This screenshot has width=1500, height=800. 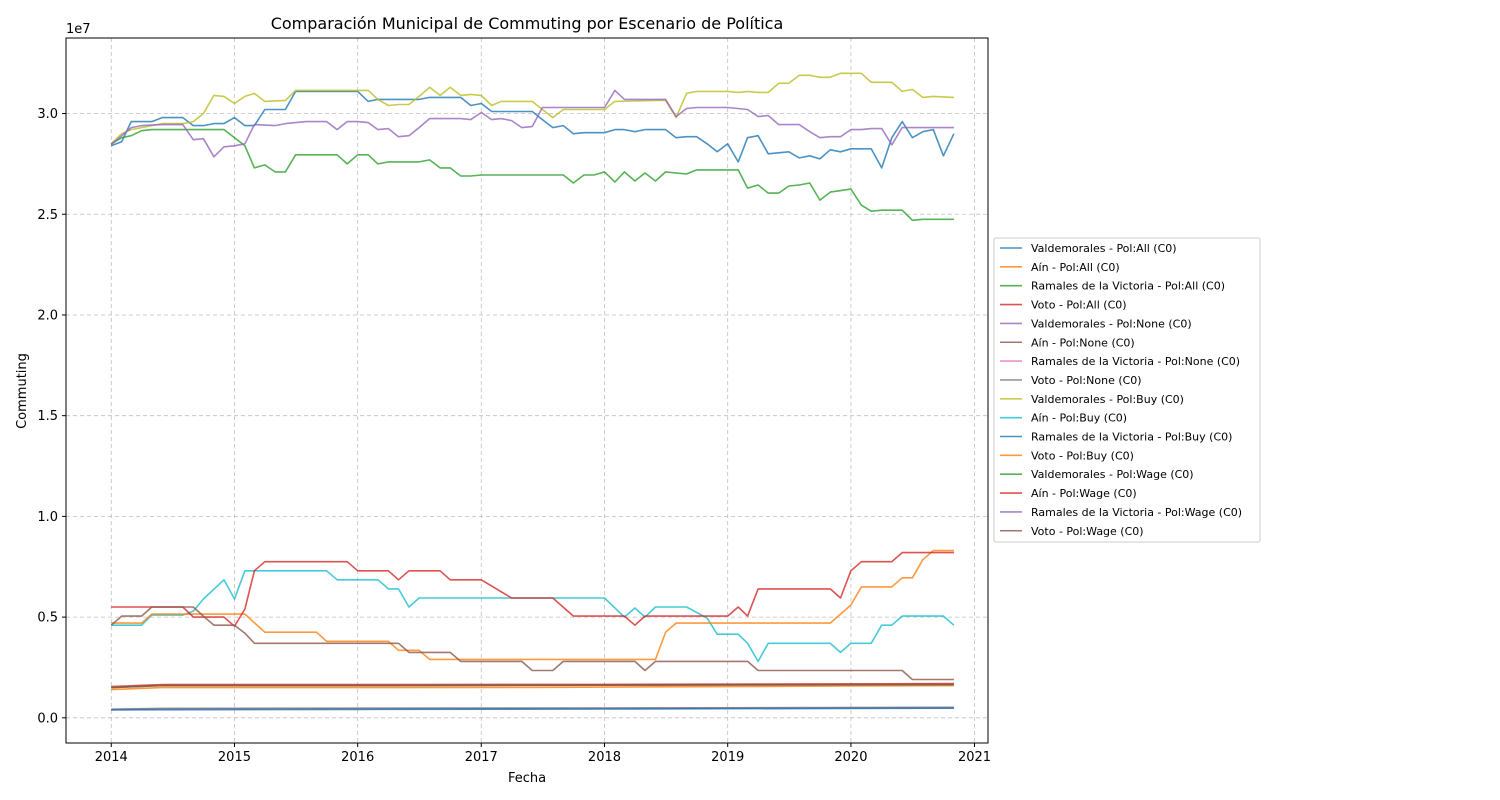 I want to click on y-tick-label: 0.5, so click(x=47, y=618).